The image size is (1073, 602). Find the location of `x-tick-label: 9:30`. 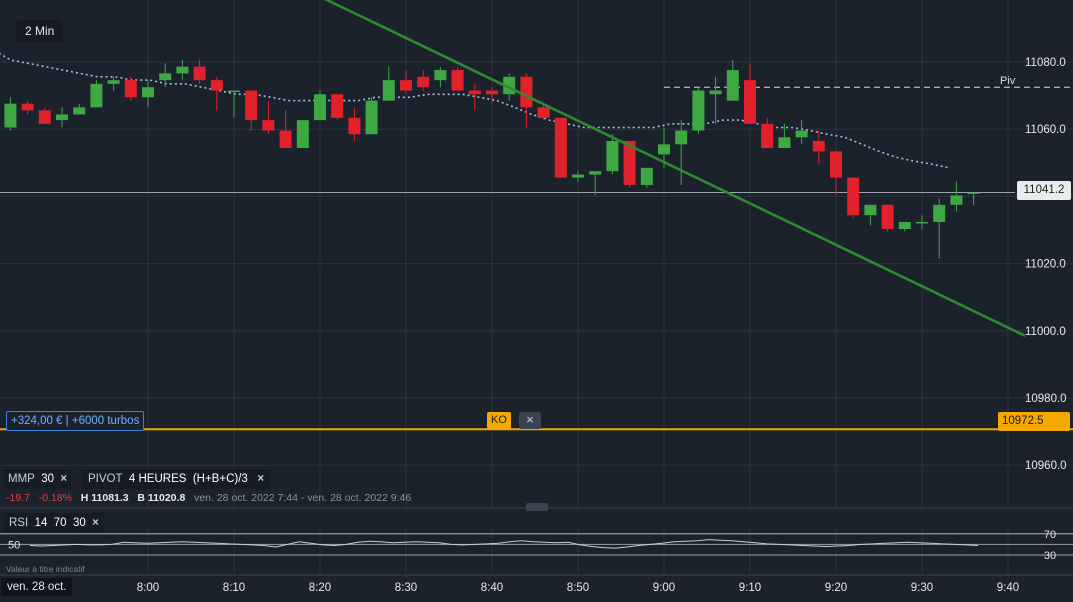

x-tick-label: 9:30 is located at coordinates (922, 588).